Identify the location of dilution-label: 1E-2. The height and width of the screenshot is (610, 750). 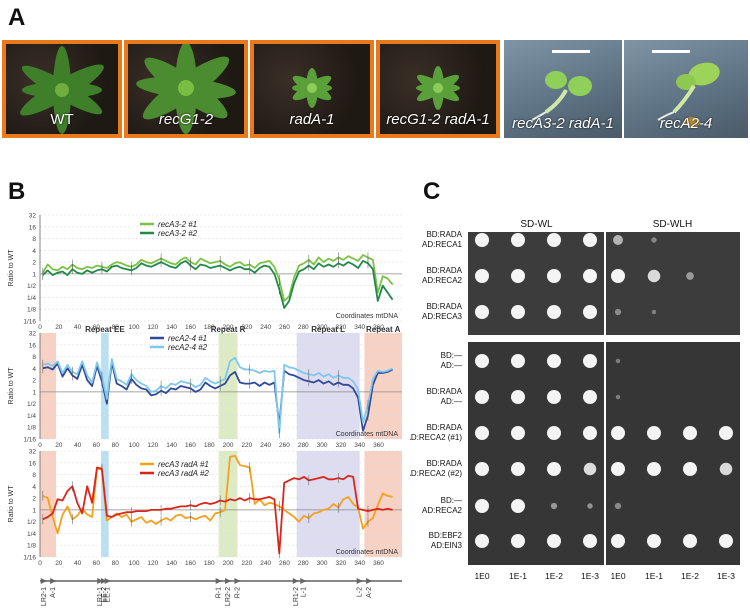
(690, 576).